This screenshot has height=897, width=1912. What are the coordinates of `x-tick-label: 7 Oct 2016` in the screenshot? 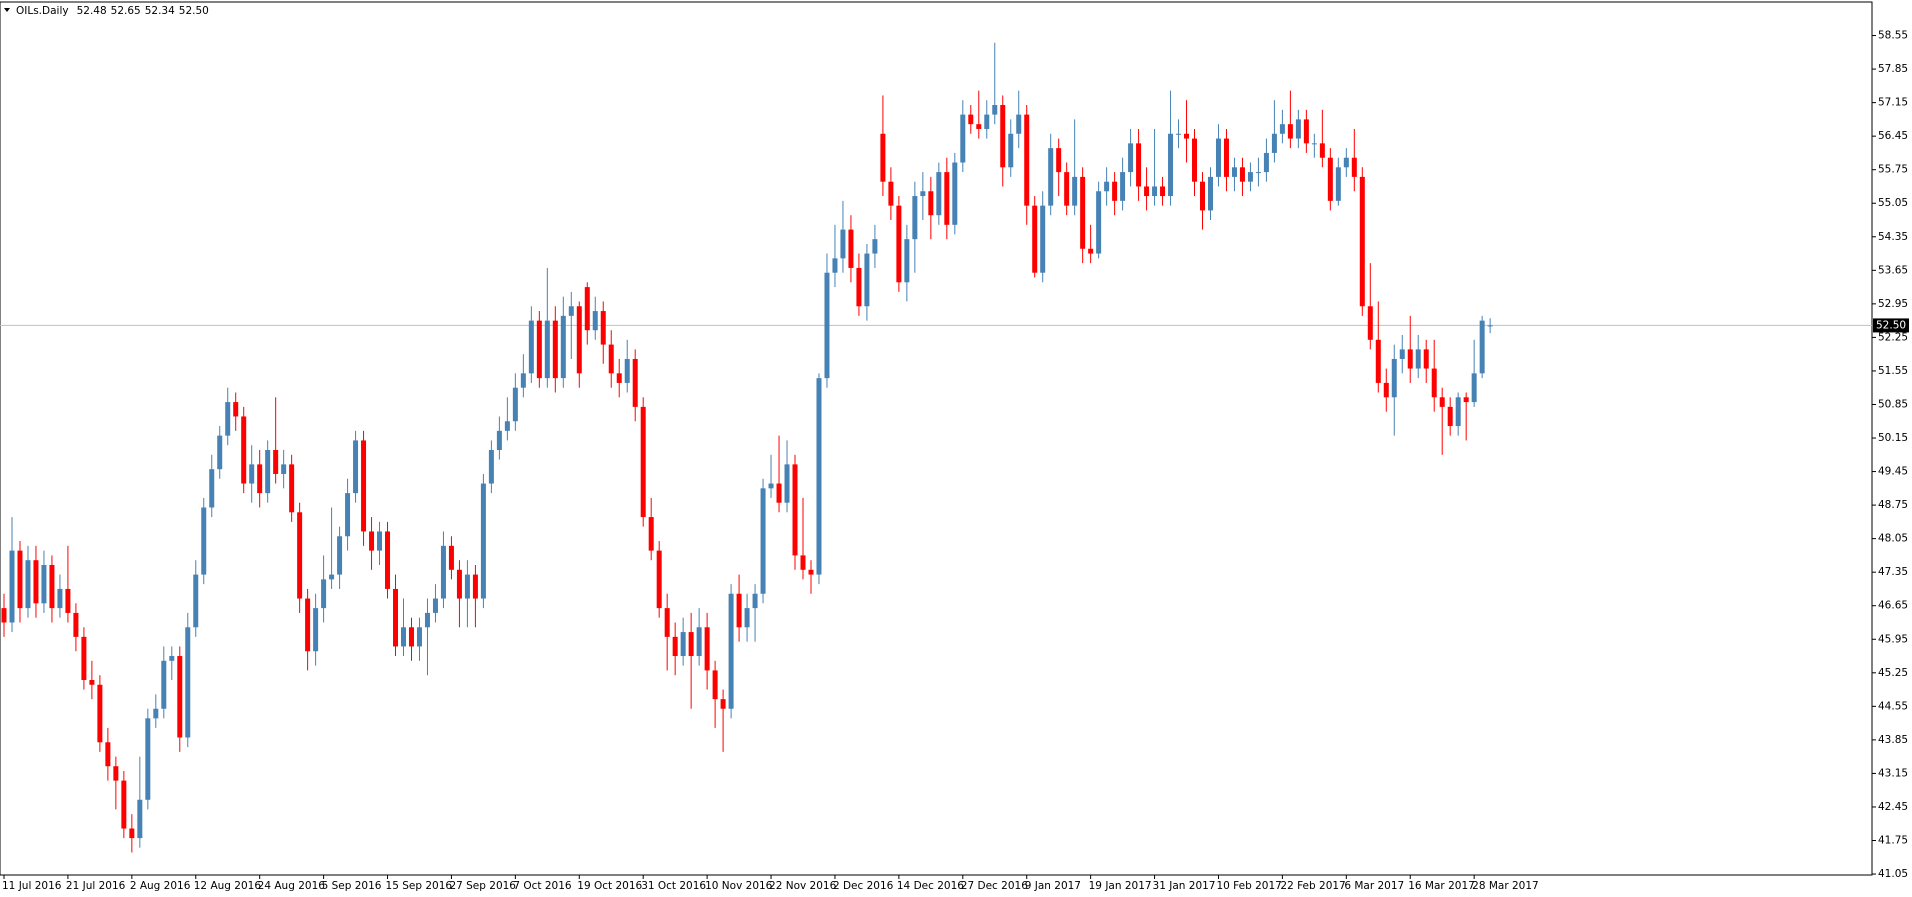 It's located at (542, 886).